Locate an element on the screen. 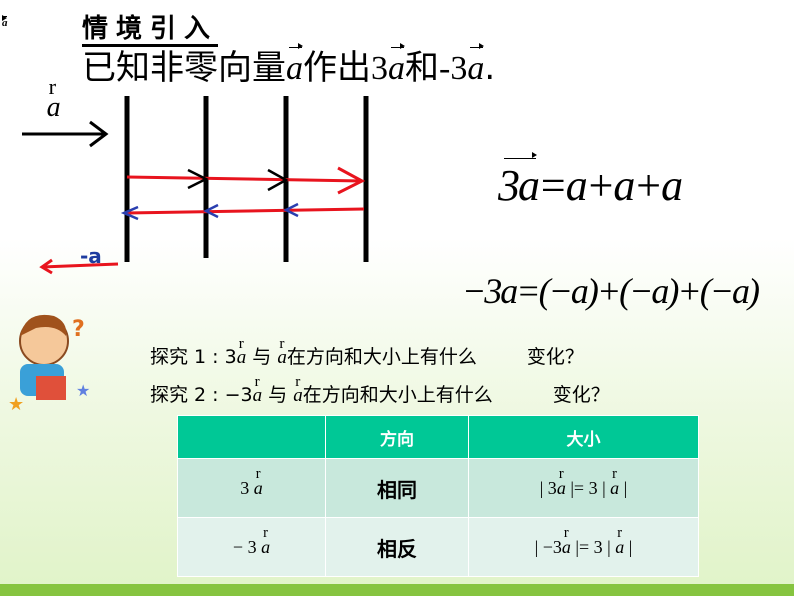 The image size is (794, 596). vector-neg-a is located at coordinates (80, 265).